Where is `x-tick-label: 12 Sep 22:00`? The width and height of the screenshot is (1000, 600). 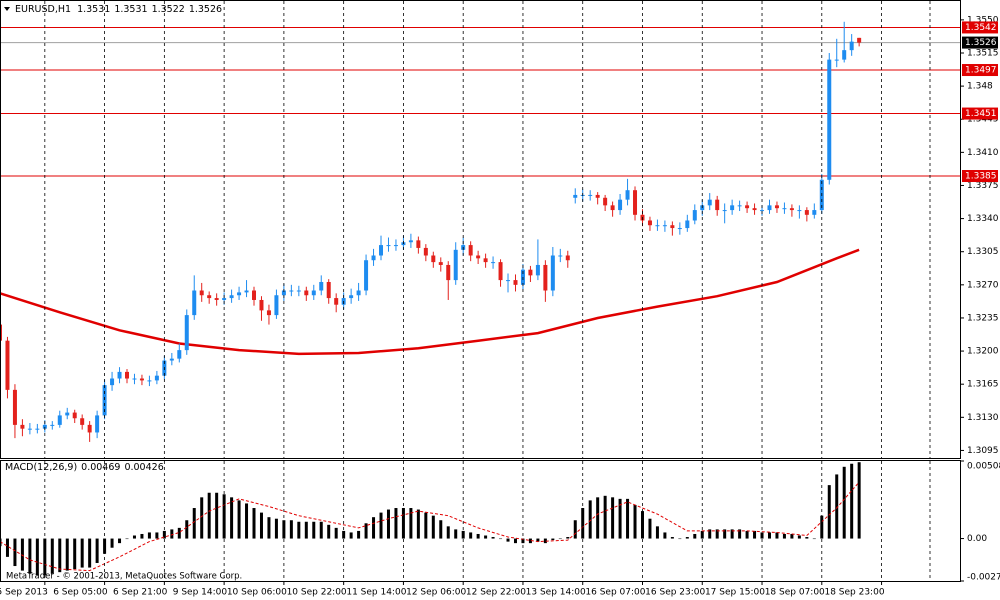 x-tick-label: 12 Sep 22:00 is located at coordinates (496, 593).